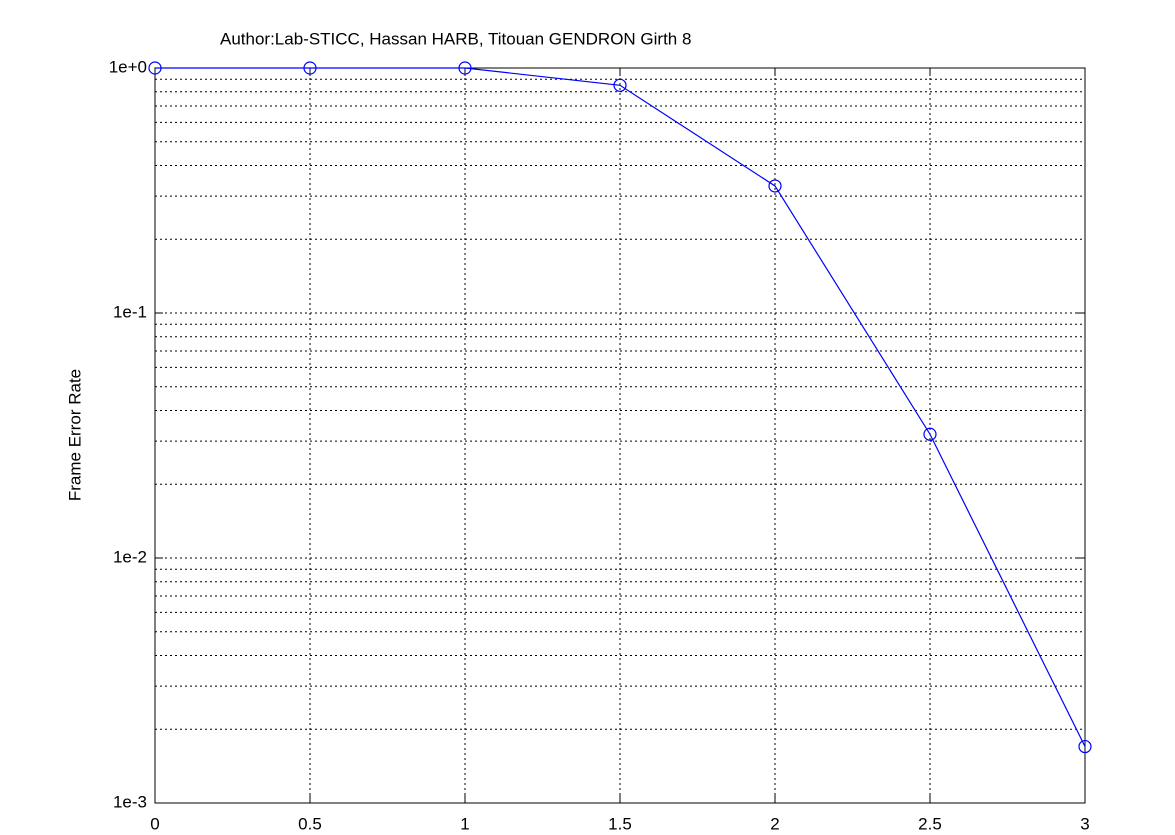  I want to click on x-tick-label: 2, so click(774, 823).